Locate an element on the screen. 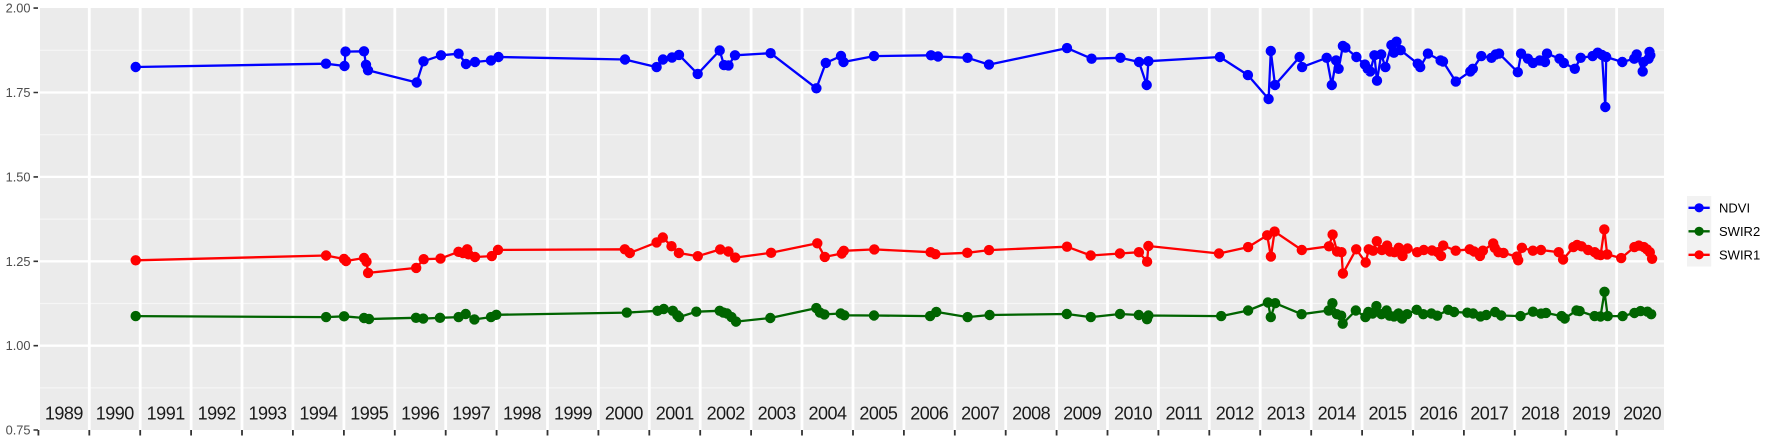 The image size is (1773, 442). svg-text: 1.00 is located at coordinates (18, 345).